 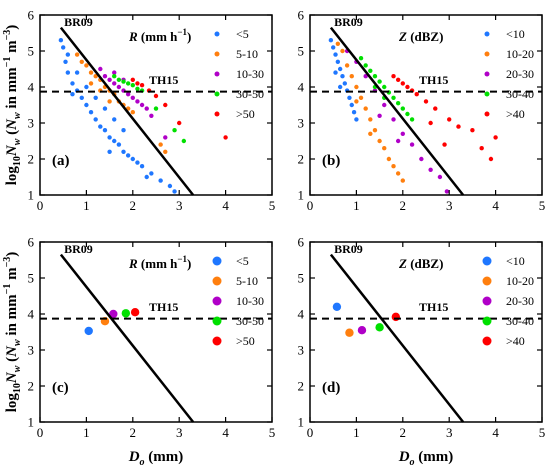 I want to click on y-title-n: N, so click(x=12, y=377).